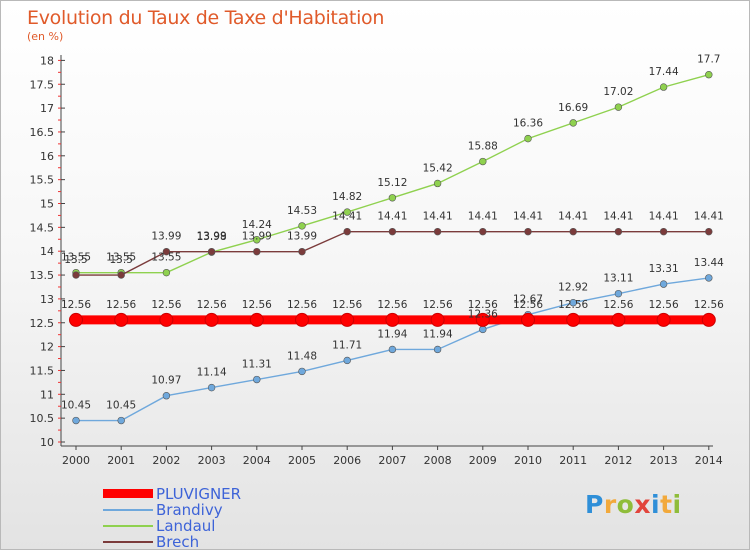 The width and height of the screenshot is (750, 551). I want to click on logo-letter: t, so click(666, 504).